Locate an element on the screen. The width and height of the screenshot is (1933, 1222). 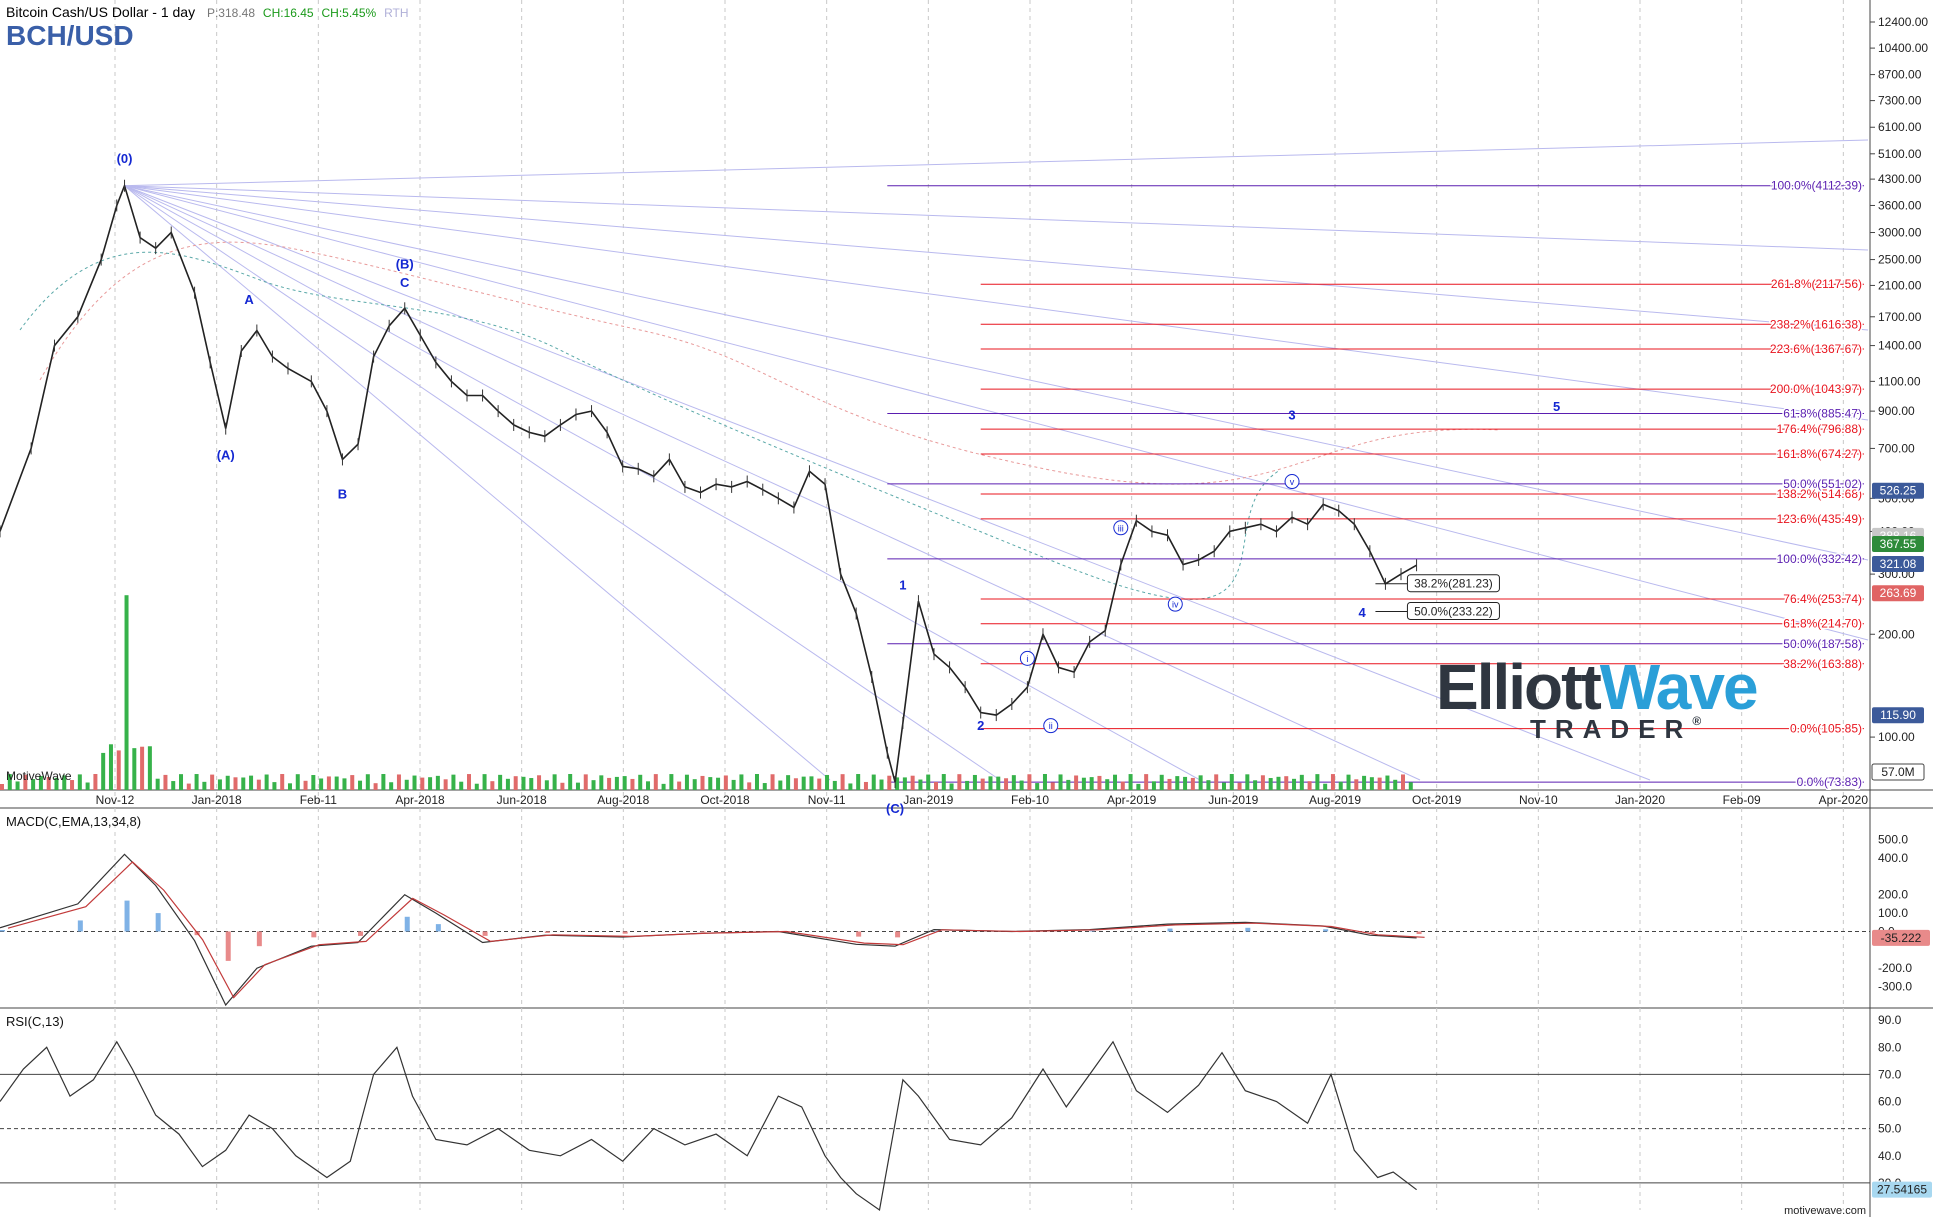
x-tick-label: Jan-2018 is located at coordinates (217, 800).